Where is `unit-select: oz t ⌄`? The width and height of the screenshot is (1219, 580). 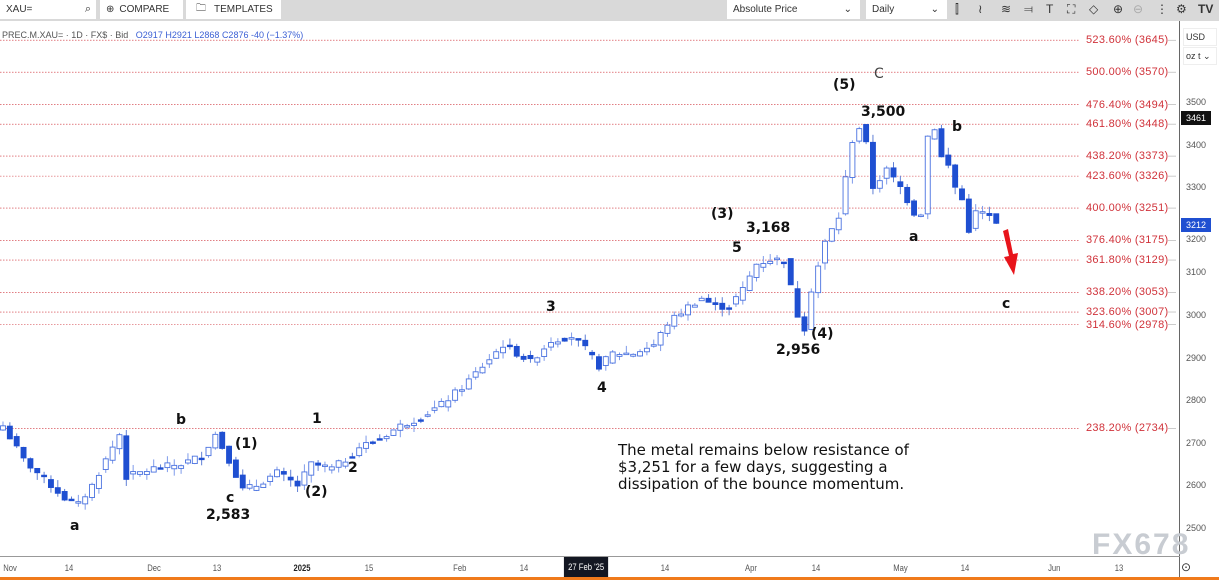
unit-select: oz t ⌄ is located at coordinates (1200, 56).